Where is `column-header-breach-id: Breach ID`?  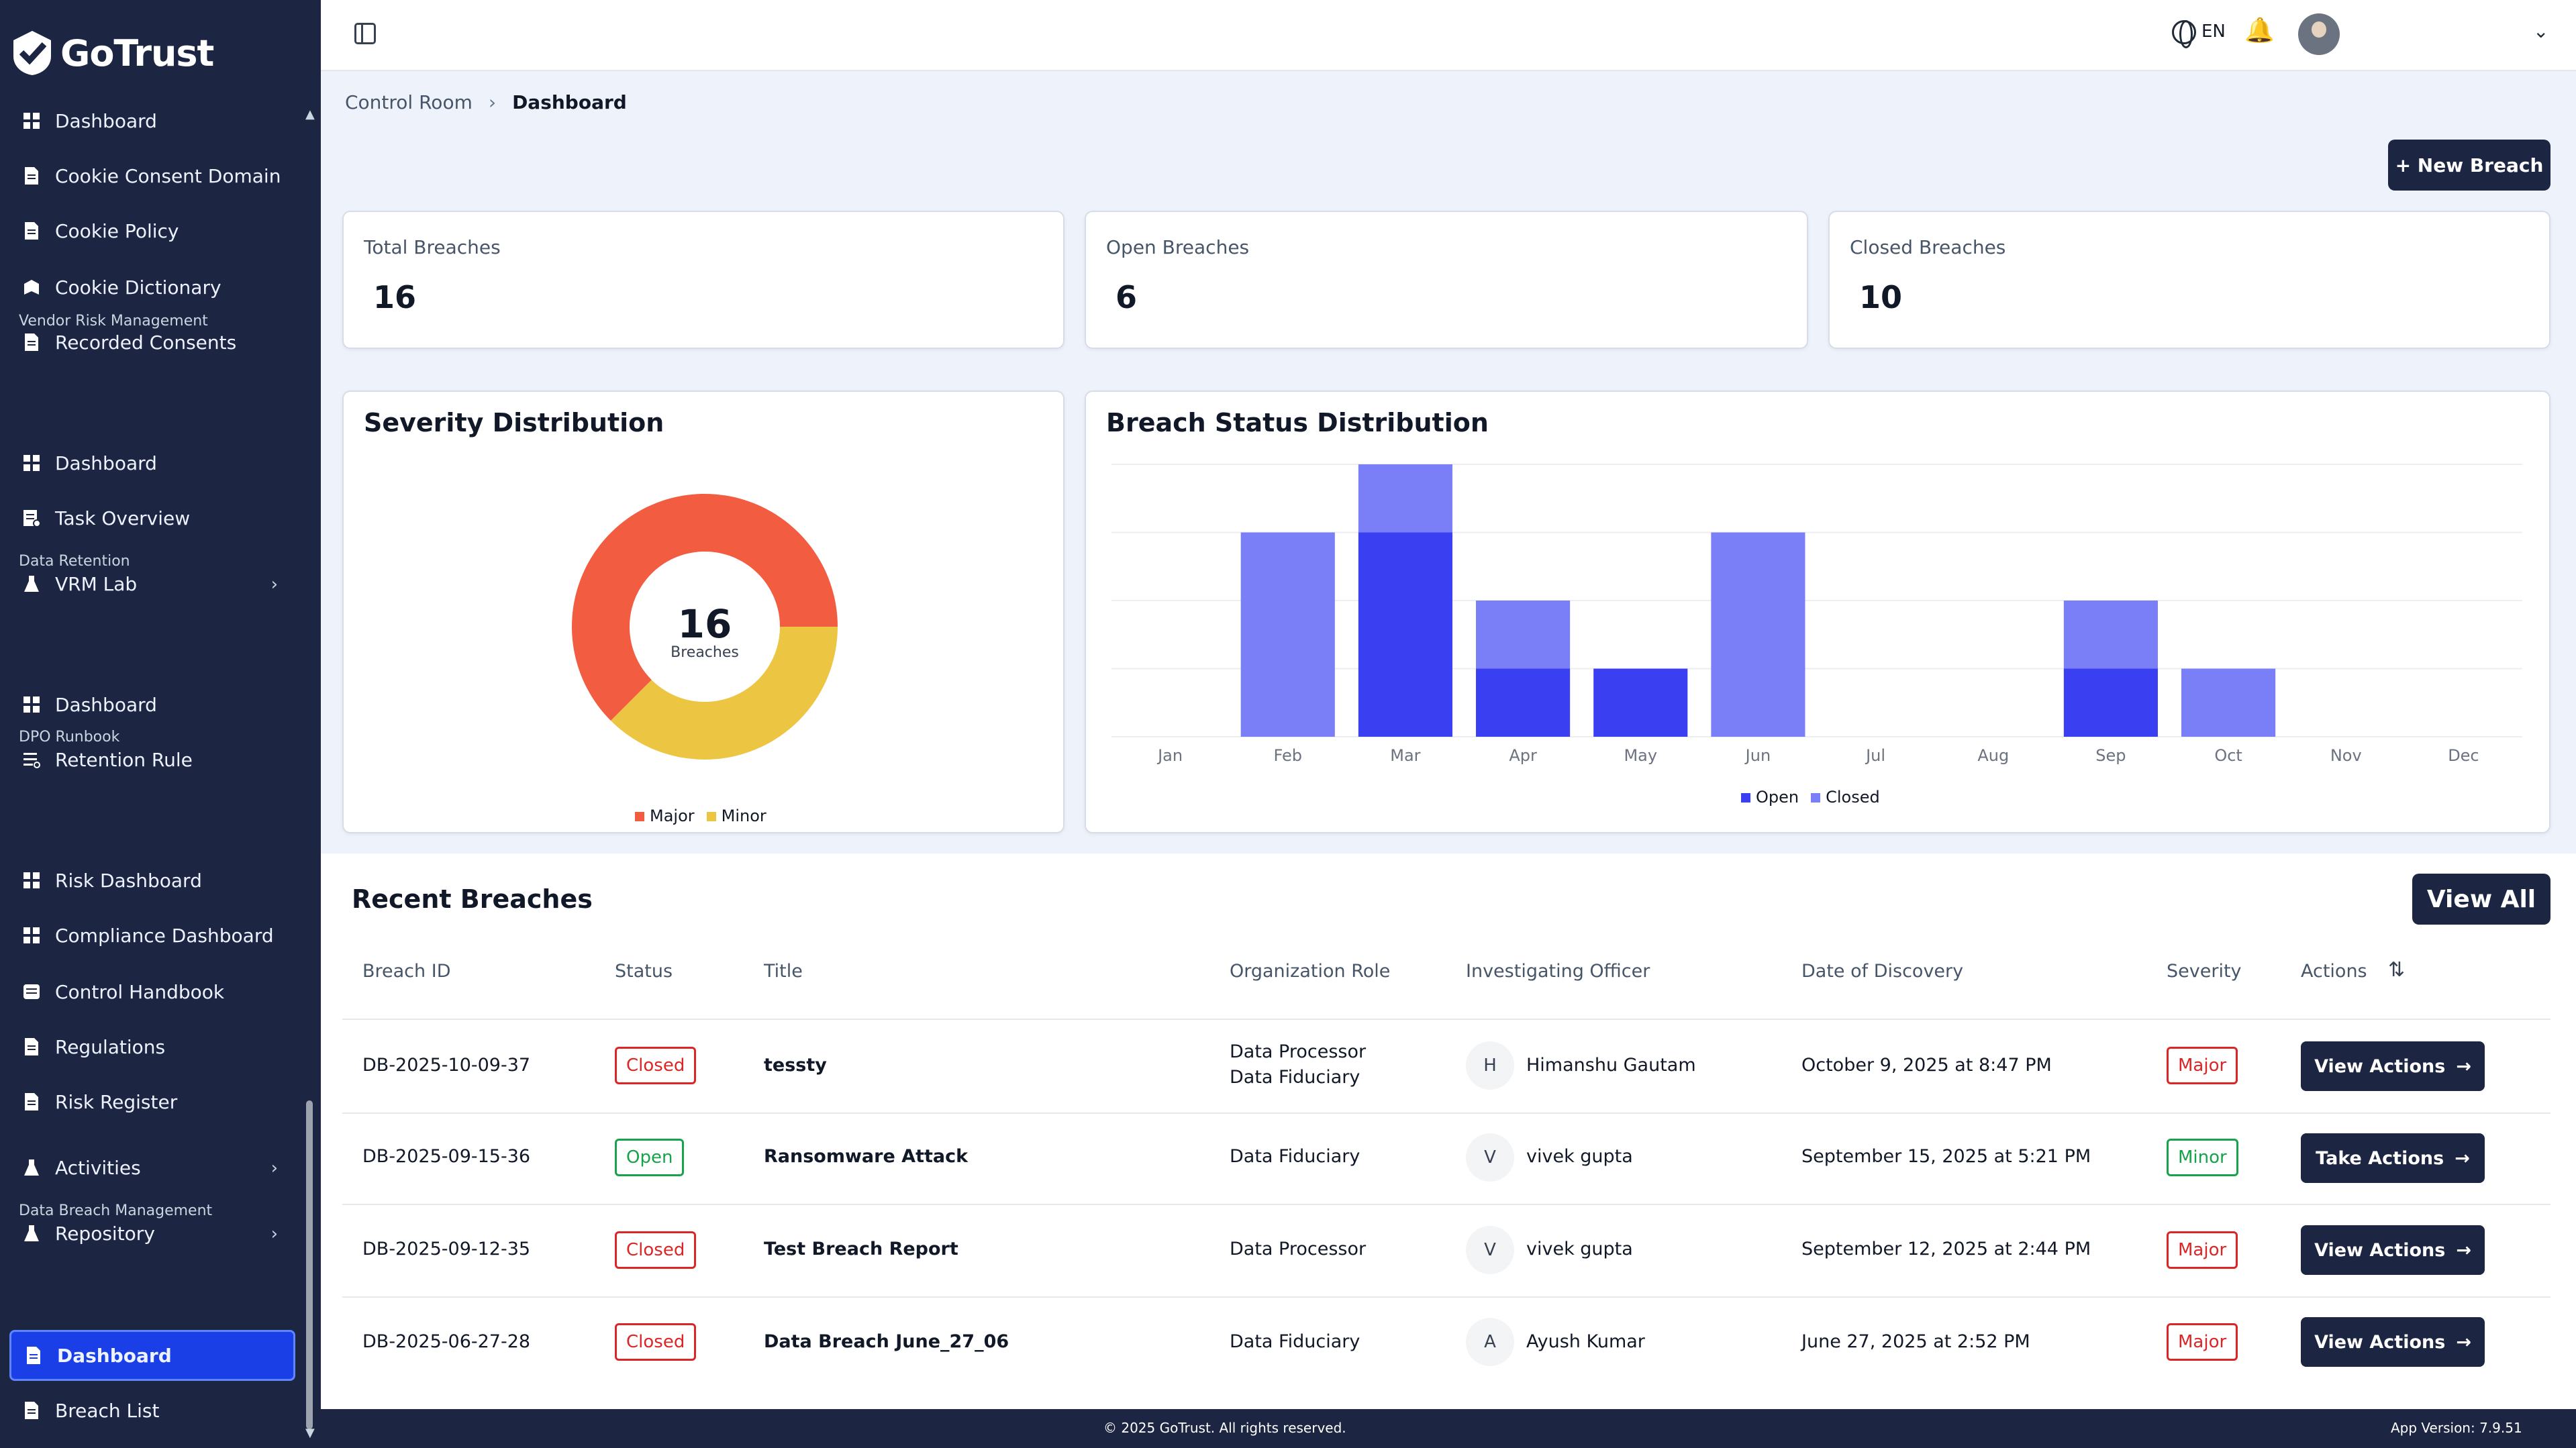
column-header-breach-id: Breach ID is located at coordinates (406, 972).